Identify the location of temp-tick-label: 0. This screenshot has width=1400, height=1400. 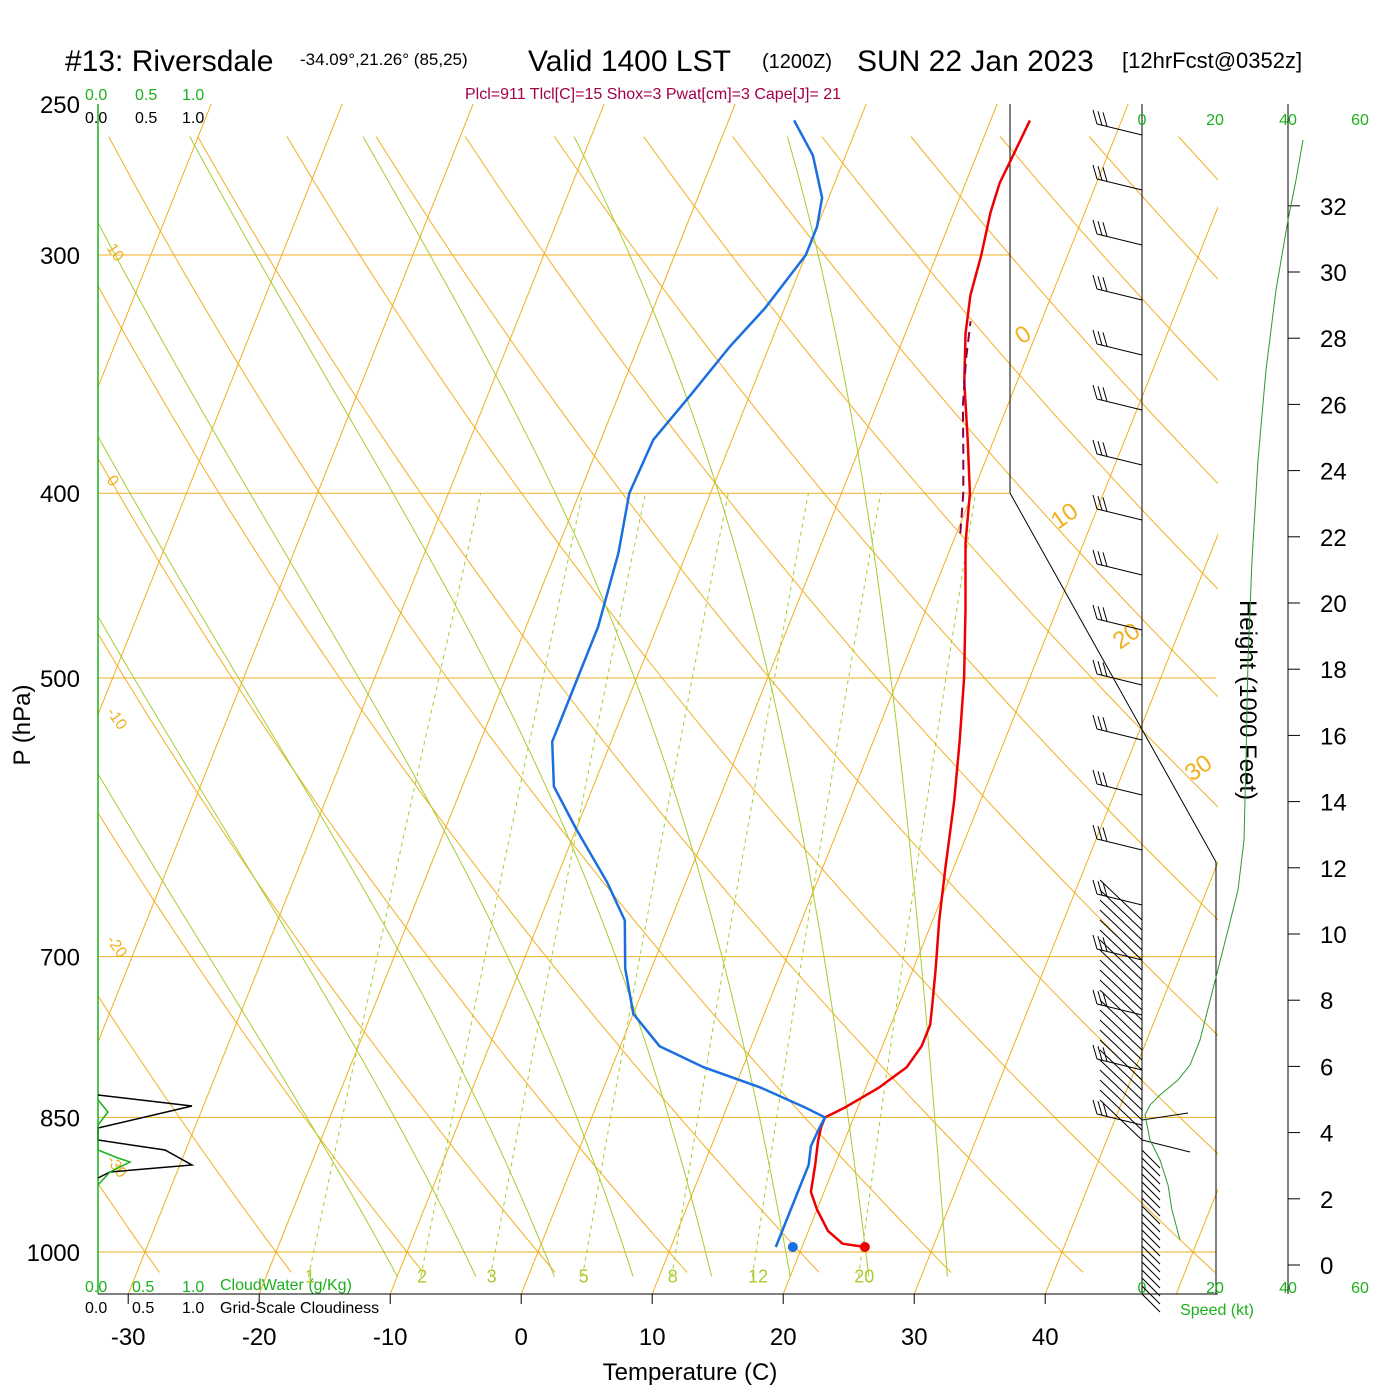
(521, 1337).